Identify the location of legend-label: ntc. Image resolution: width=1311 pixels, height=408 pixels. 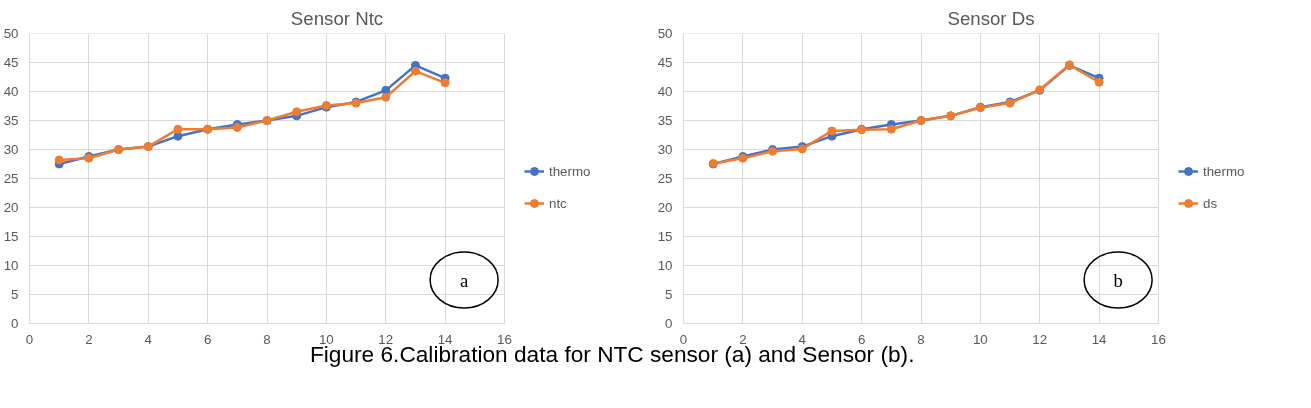
(558, 203).